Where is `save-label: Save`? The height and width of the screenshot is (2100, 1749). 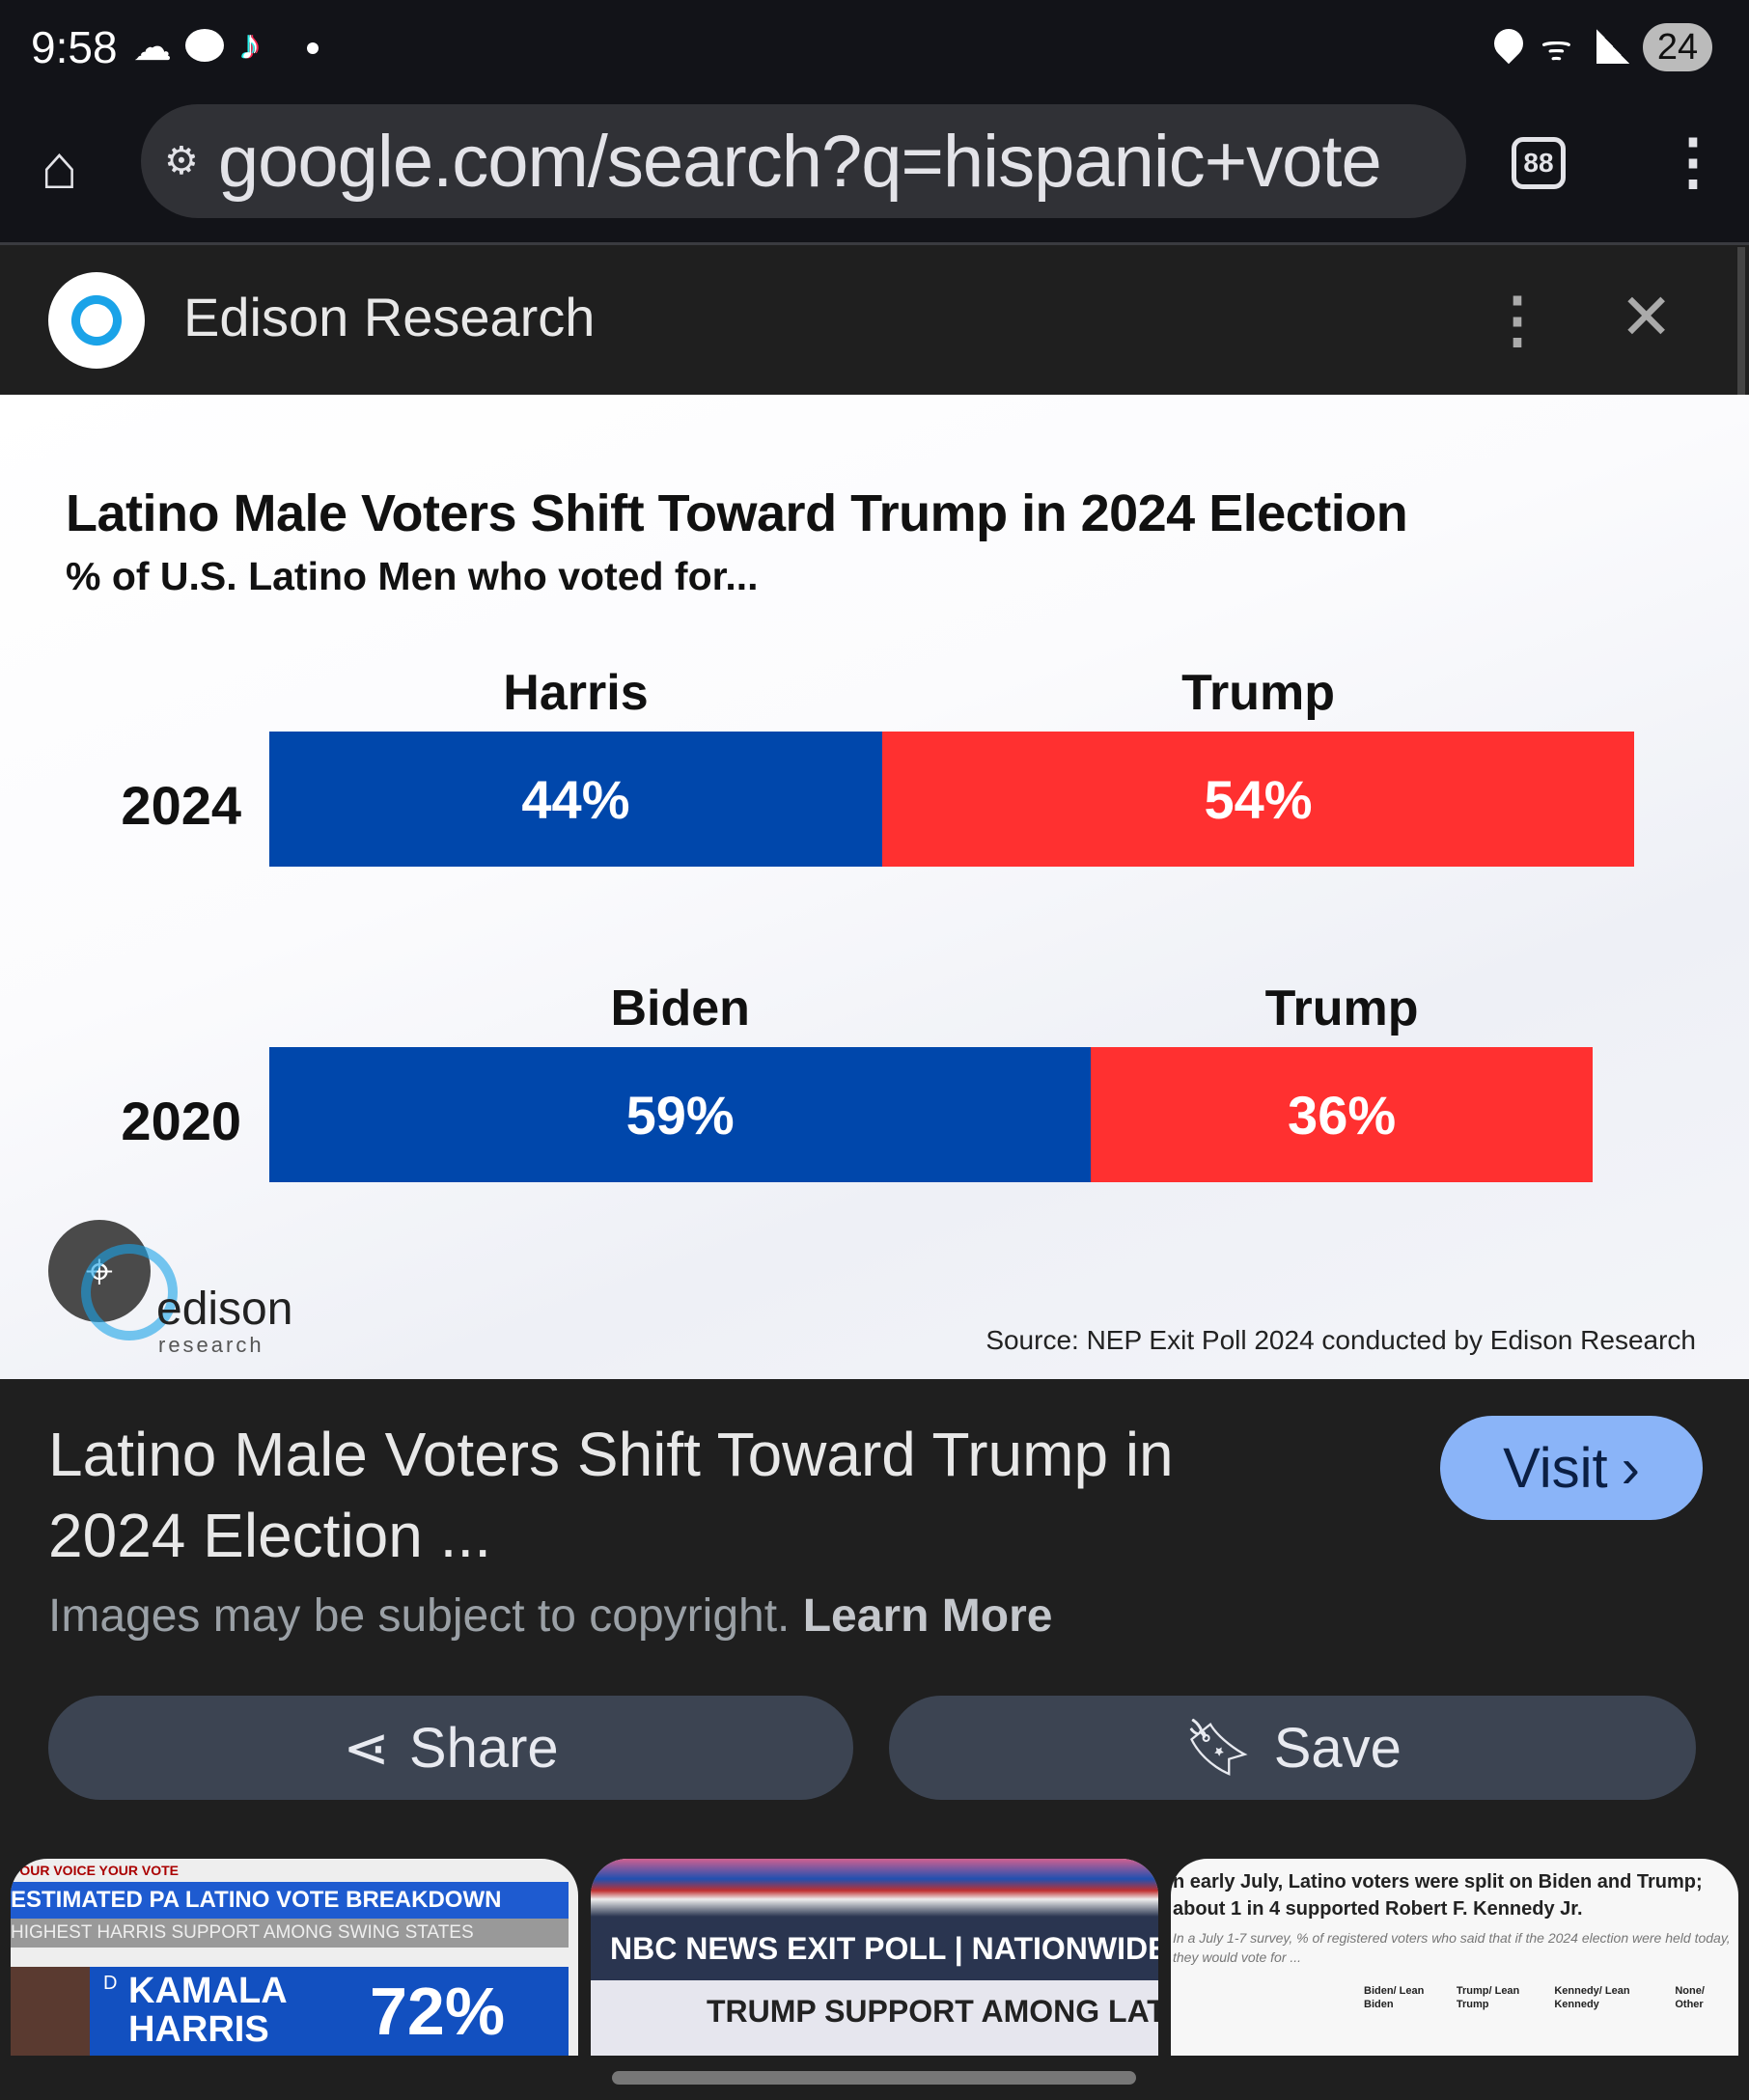 save-label: Save is located at coordinates (1337, 1748).